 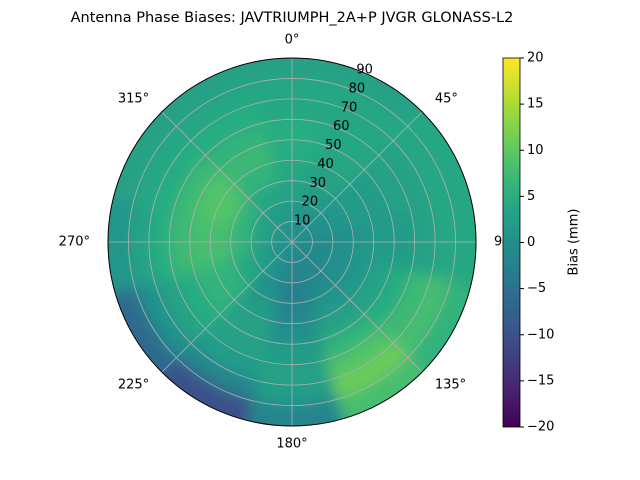 What do you see at coordinates (511, 242) in the screenshot?
I see `colorbar` at bounding box center [511, 242].